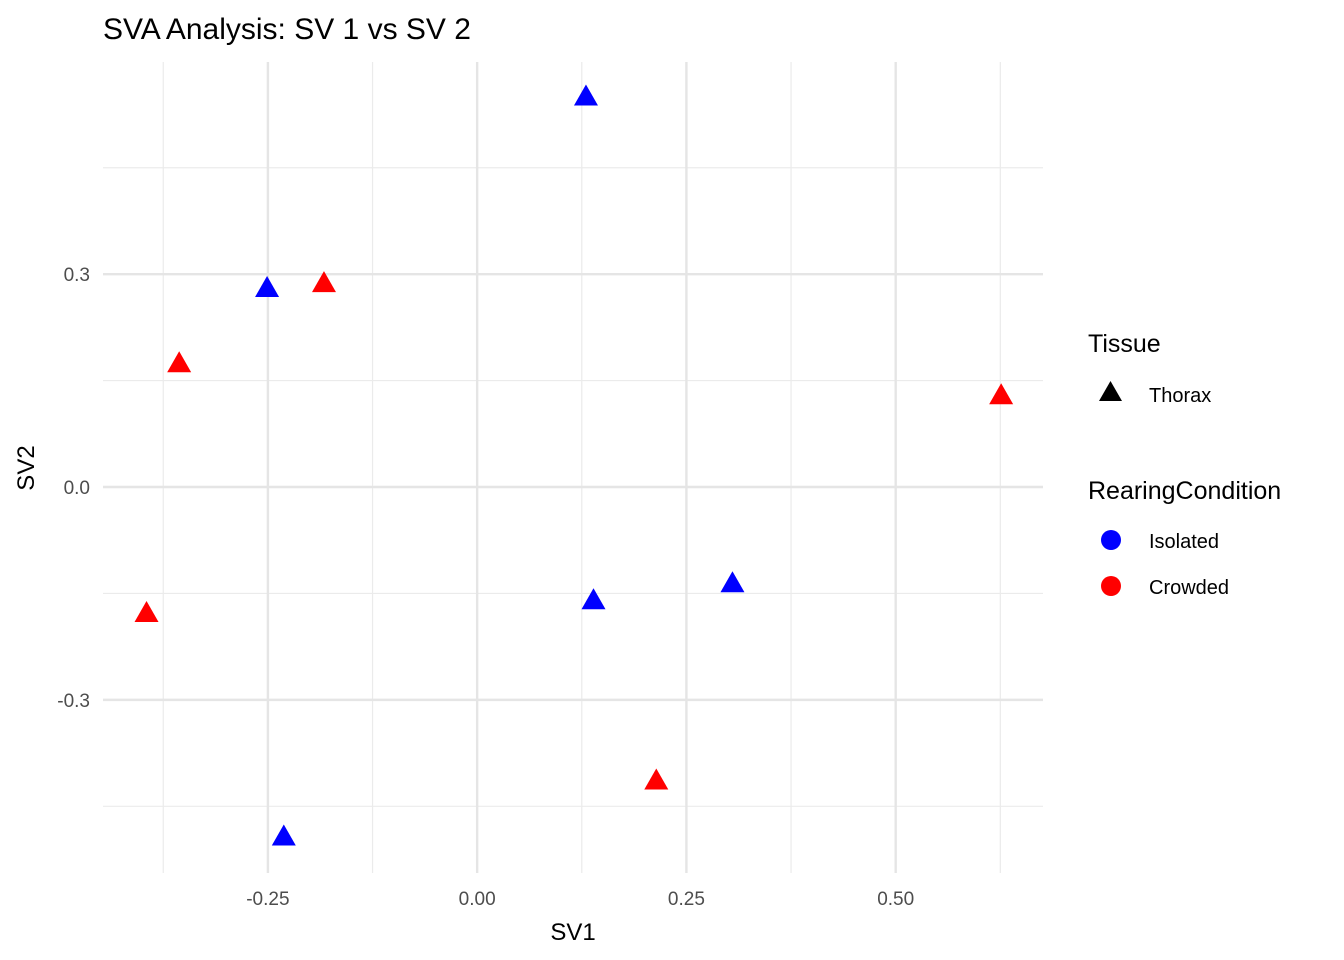 The height and width of the screenshot is (960, 1344). What do you see at coordinates (1111, 586) in the screenshot?
I see `legend-crowded-icon` at bounding box center [1111, 586].